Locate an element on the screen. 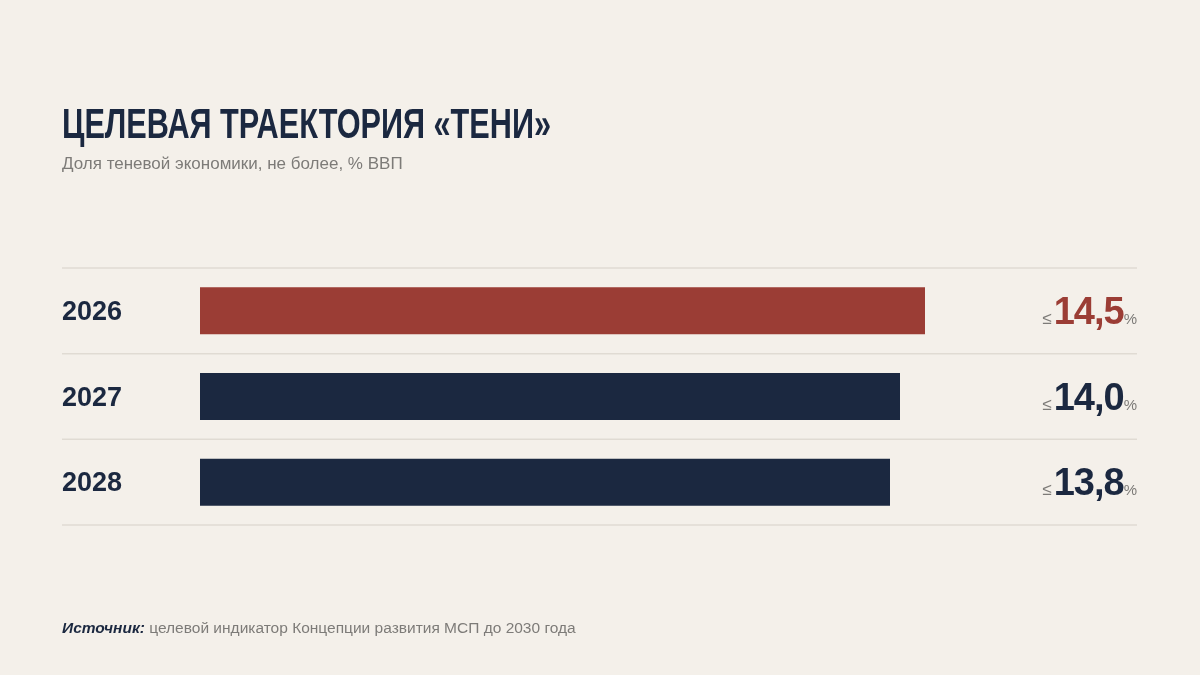 The image size is (1200, 675). data-label: ≤14,5% is located at coordinates (1089, 310).